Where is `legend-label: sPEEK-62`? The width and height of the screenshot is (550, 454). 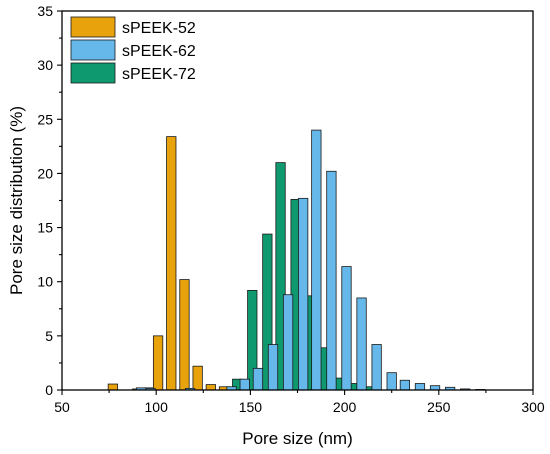 legend-label: sPEEK-62 is located at coordinates (159, 51).